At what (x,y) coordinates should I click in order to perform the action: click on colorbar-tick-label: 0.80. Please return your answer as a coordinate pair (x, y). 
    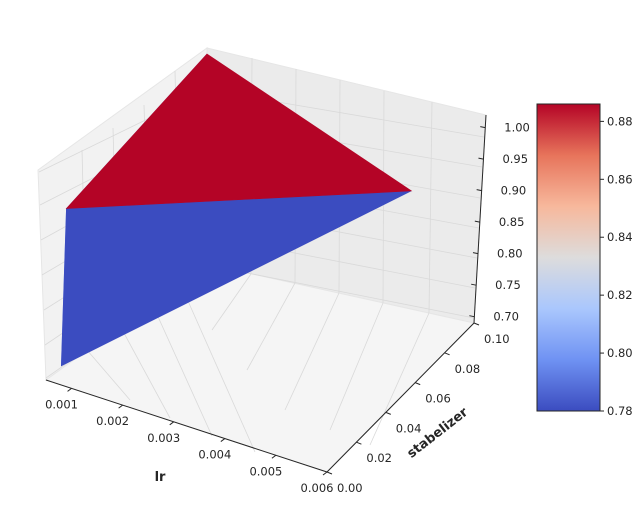
    Looking at the image, I should click on (620, 353).